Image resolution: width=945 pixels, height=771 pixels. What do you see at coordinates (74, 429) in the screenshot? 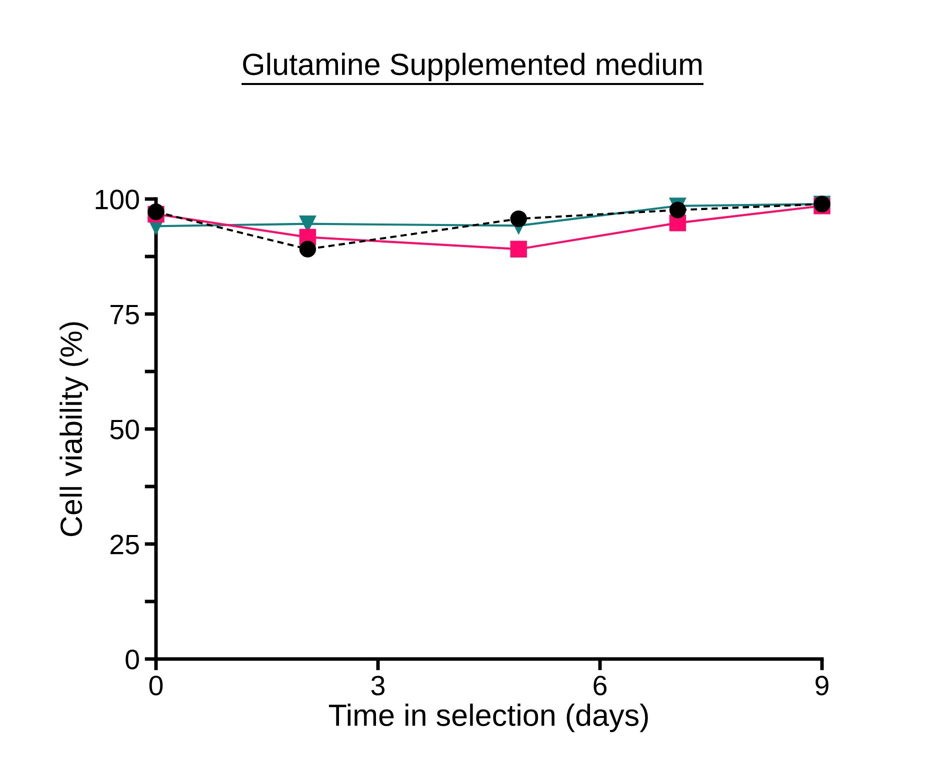
I see `y-axis-title: Cell viability (%)` at bounding box center [74, 429].